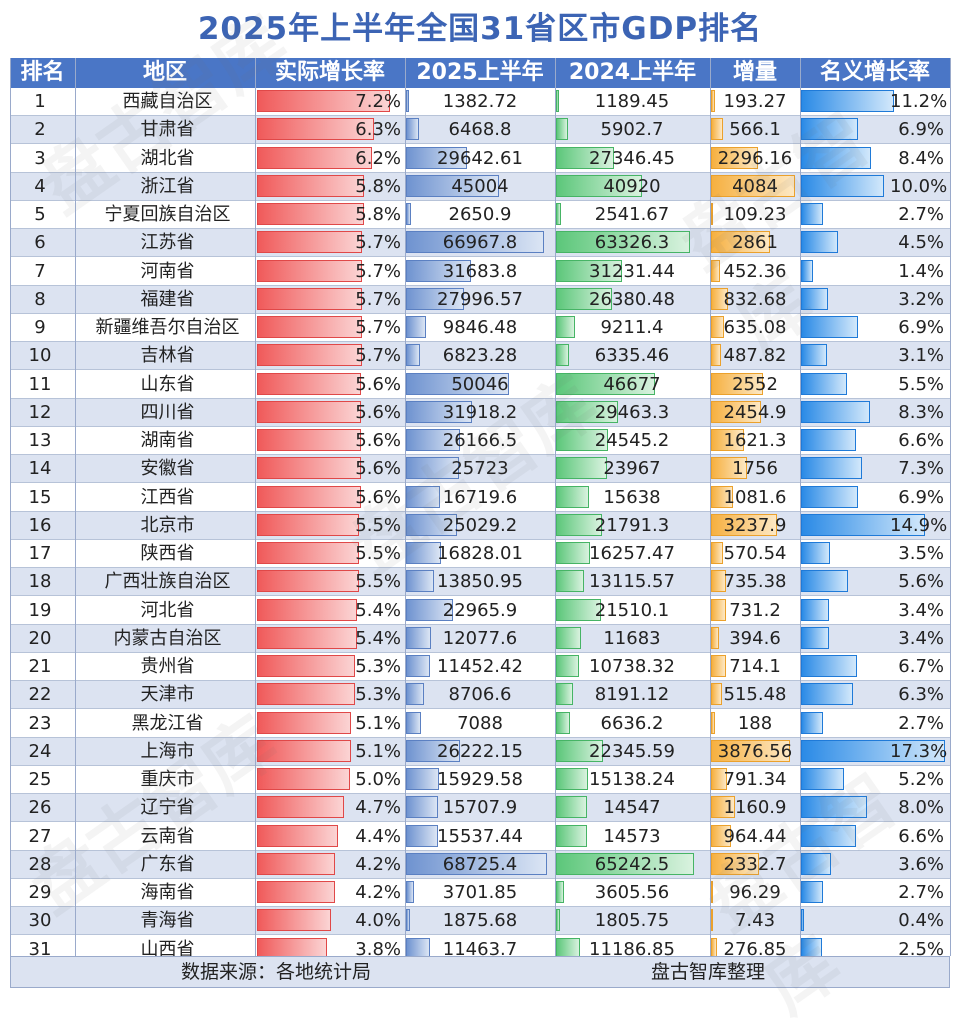 The width and height of the screenshot is (960, 1033). Describe the element at coordinates (276, 972) in the screenshot. I see `footer-source: 数据来源：各地统计局` at that location.